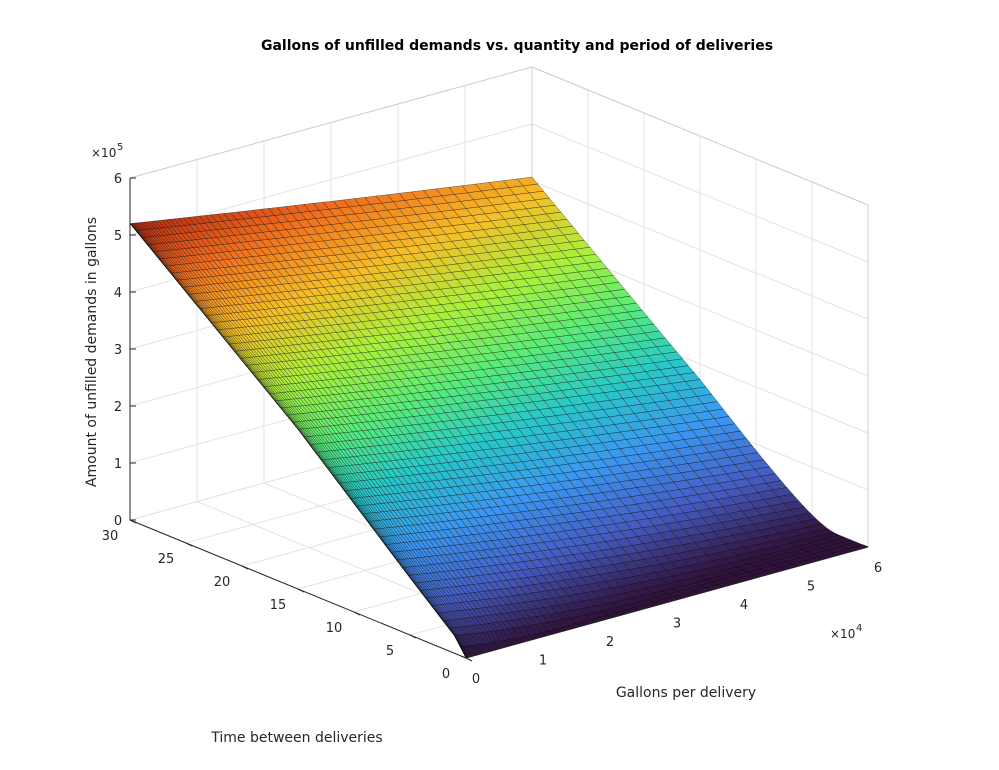 This screenshot has height=770, width=999. I want to click on x-tick-label: 6, so click(878, 568).